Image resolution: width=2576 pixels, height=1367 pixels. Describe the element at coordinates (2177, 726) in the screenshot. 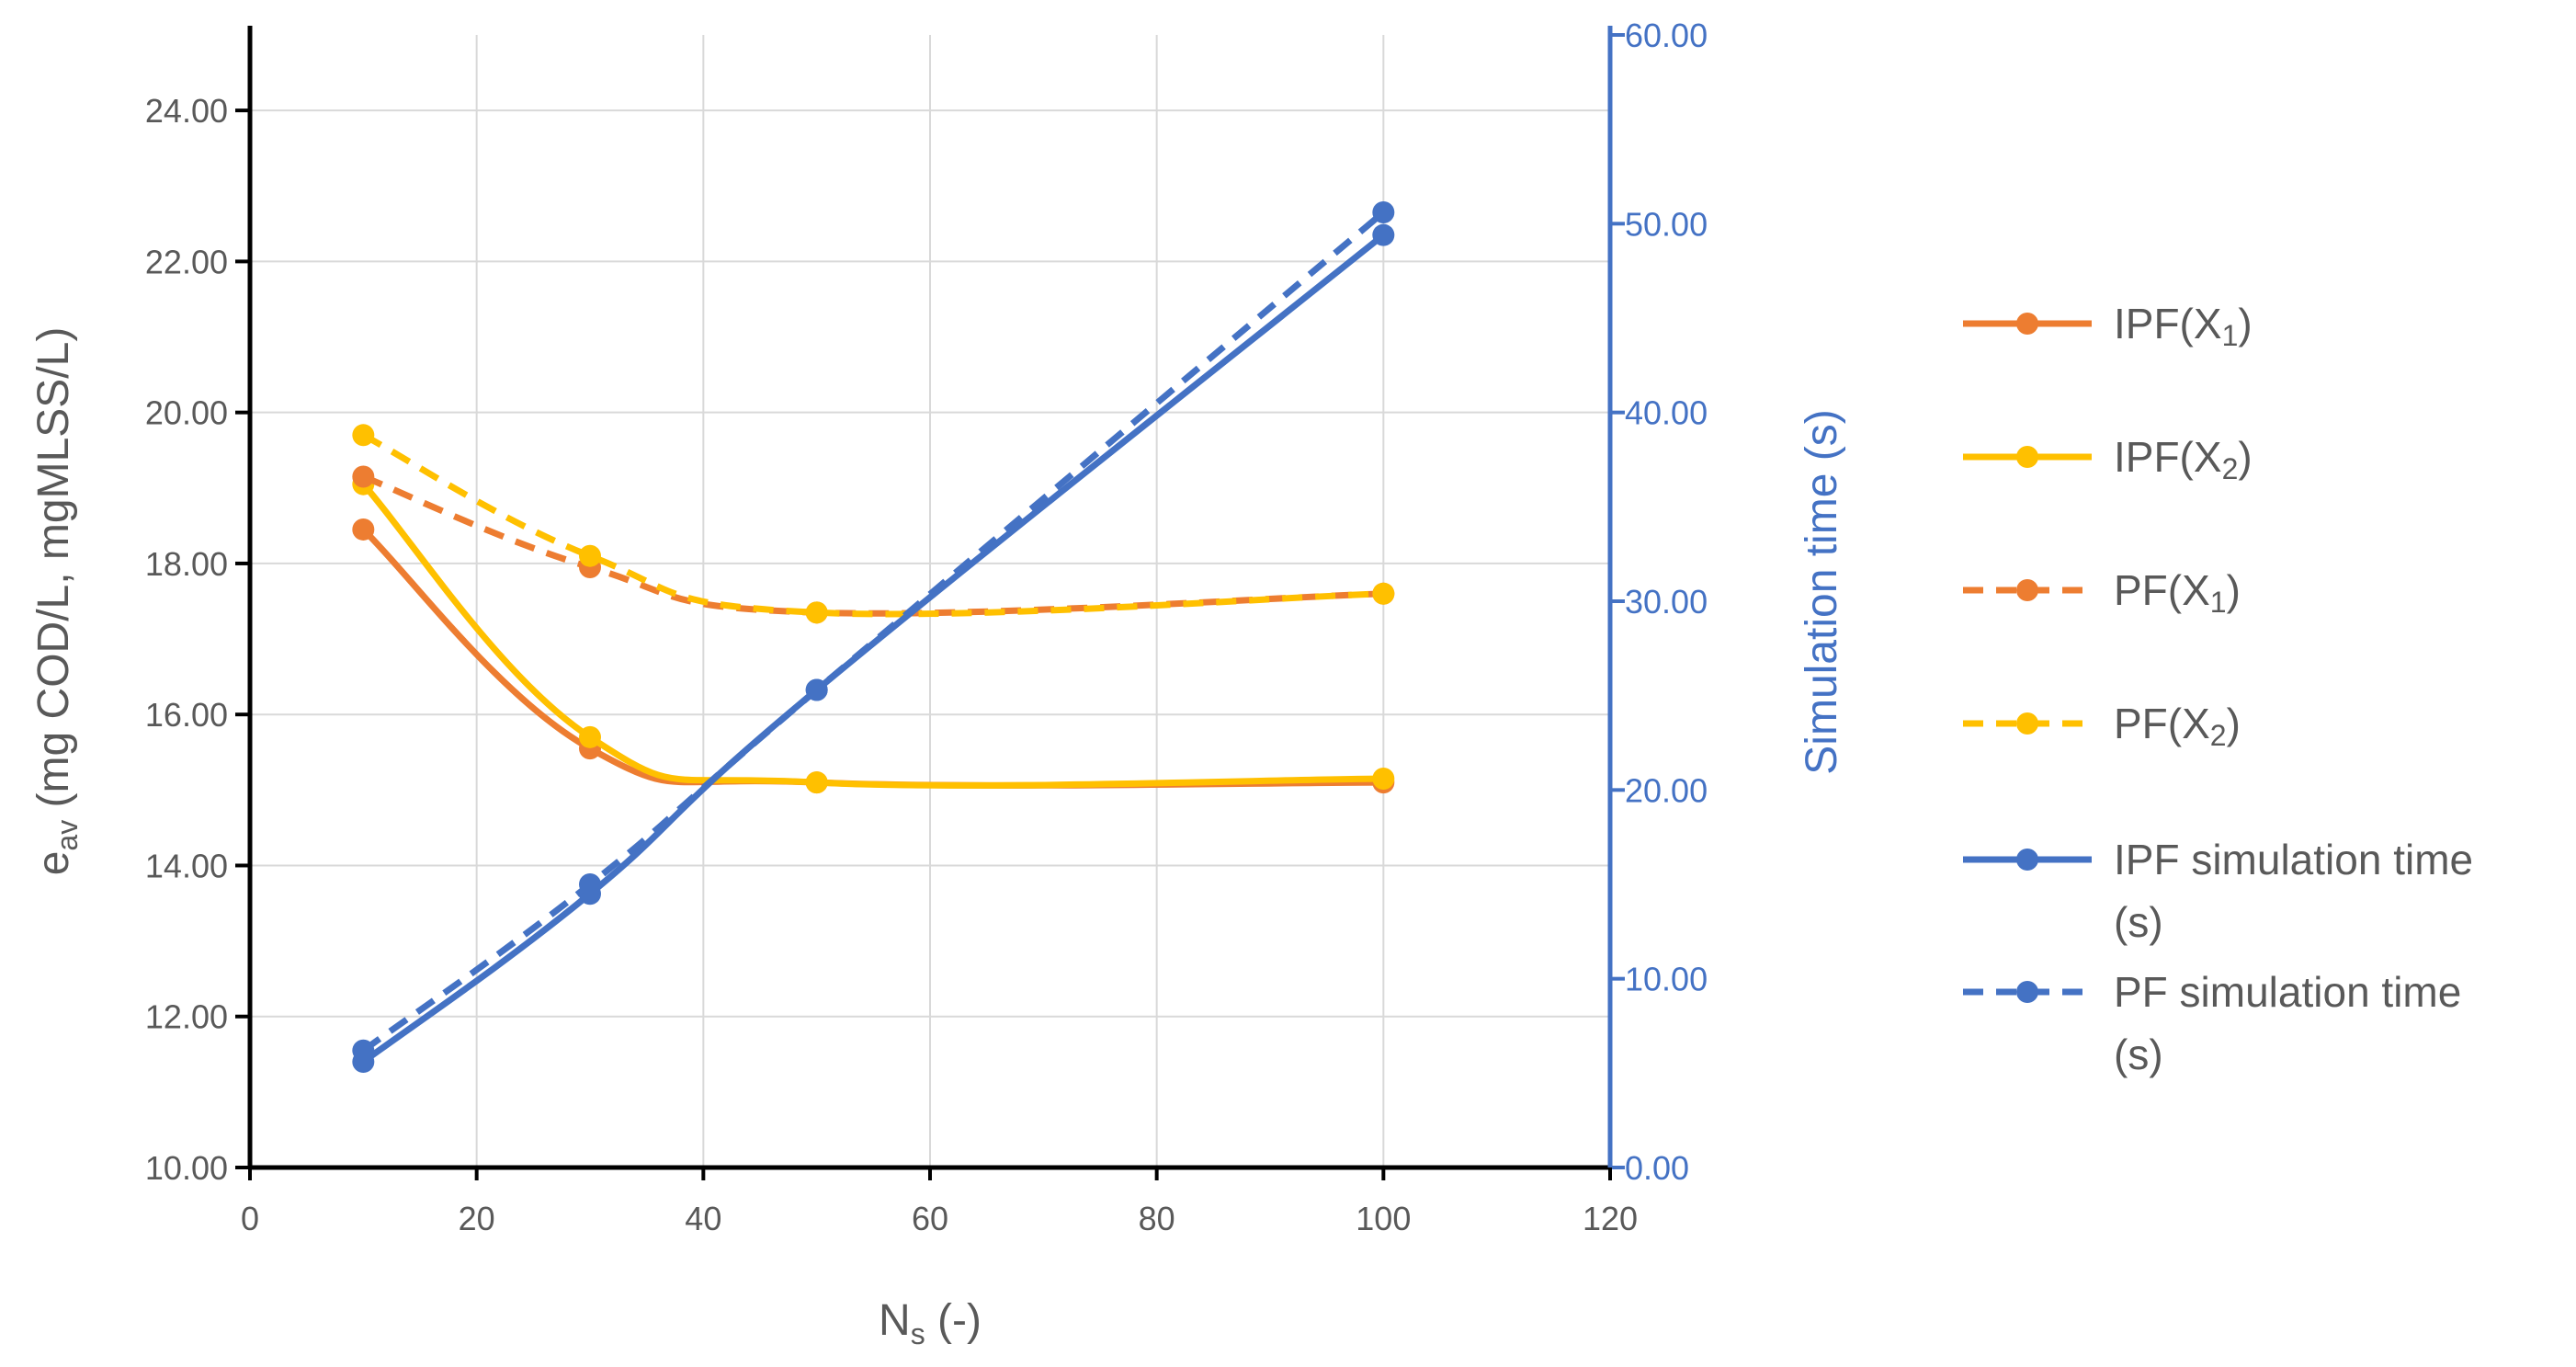

I see `legend-label-3: PF(X2)` at that location.